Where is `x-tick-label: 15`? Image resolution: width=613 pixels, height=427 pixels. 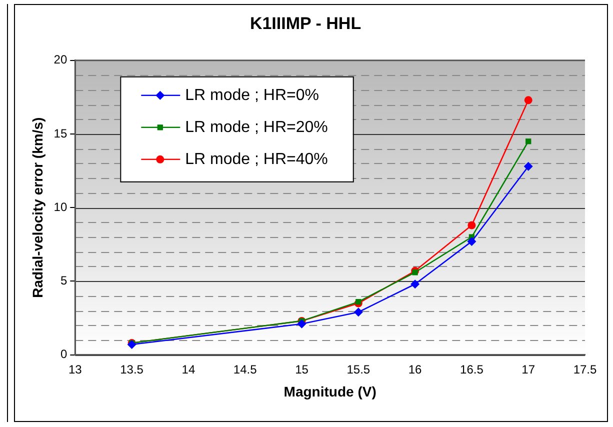
x-tick-label: 15 is located at coordinates (302, 369).